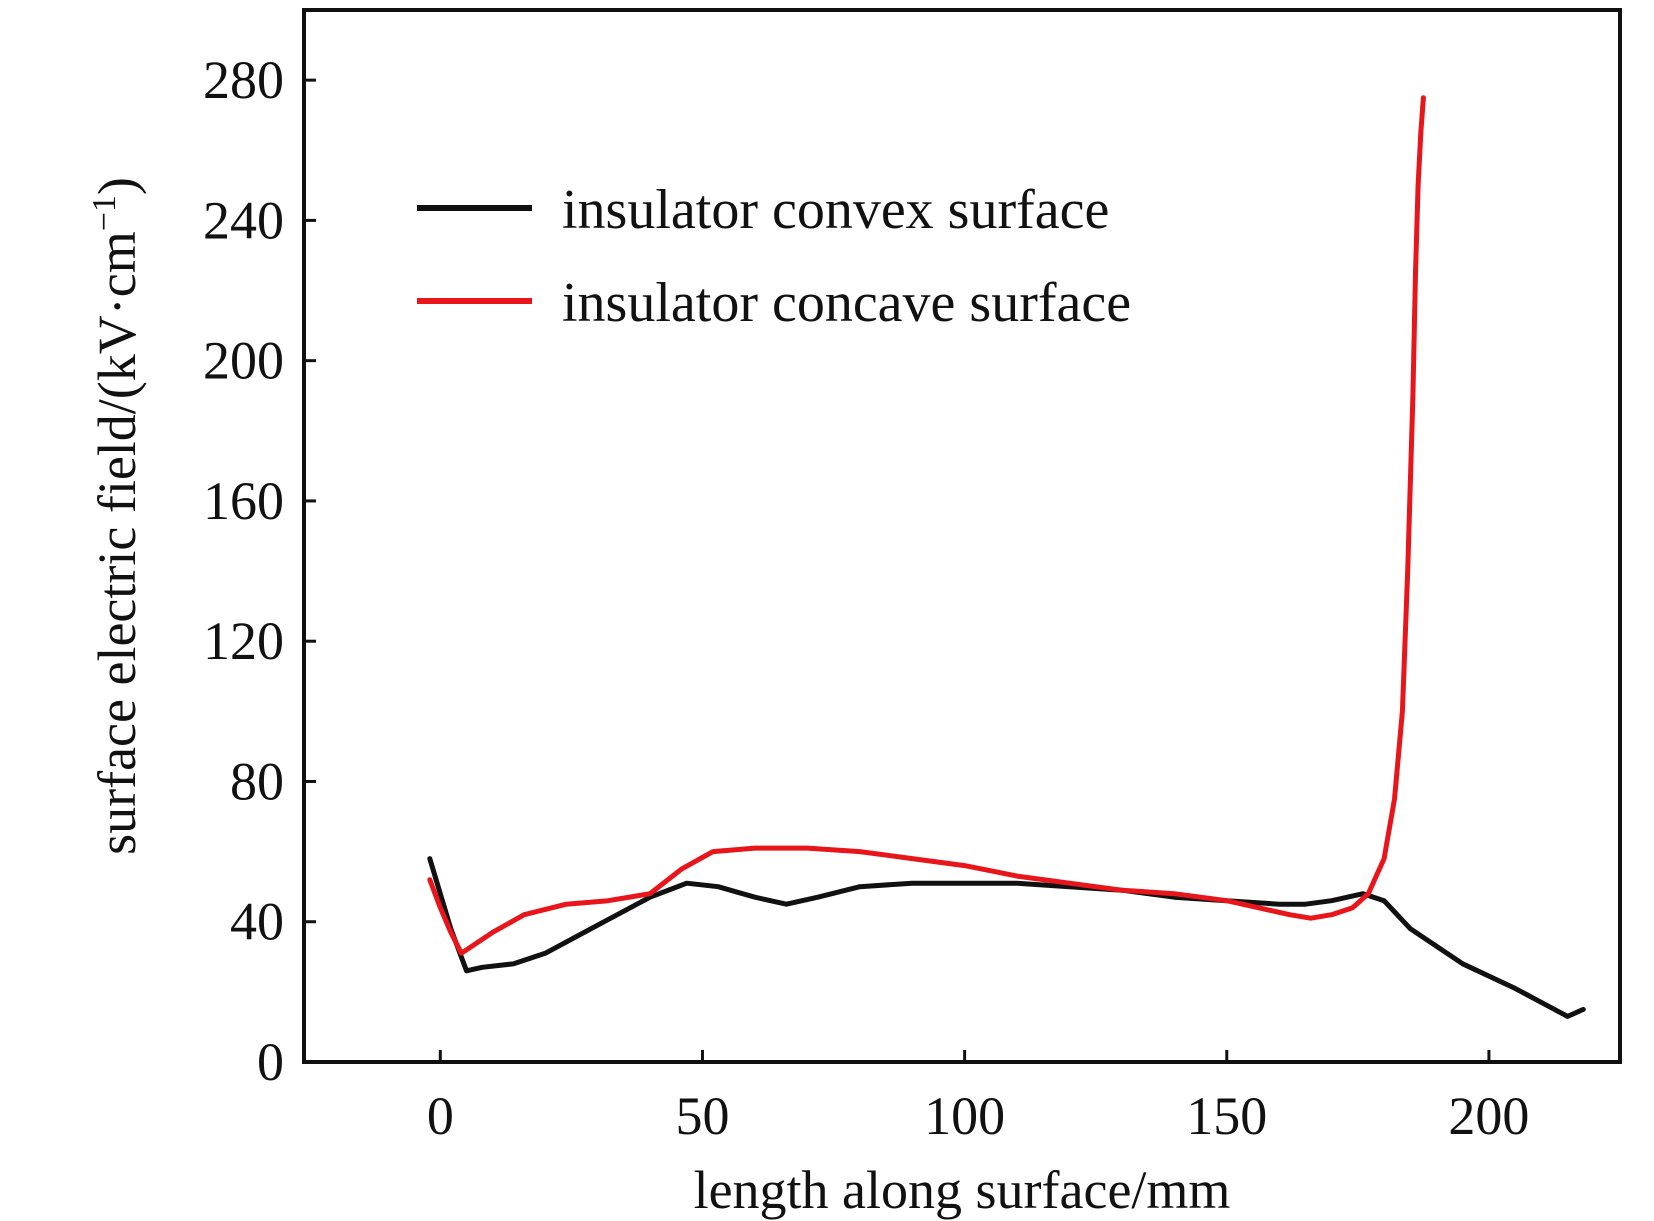 The width and height of the screenshot is (1654, 1221). I want to click on legend-label-concave: insulator concave surface, so click(846, 303).